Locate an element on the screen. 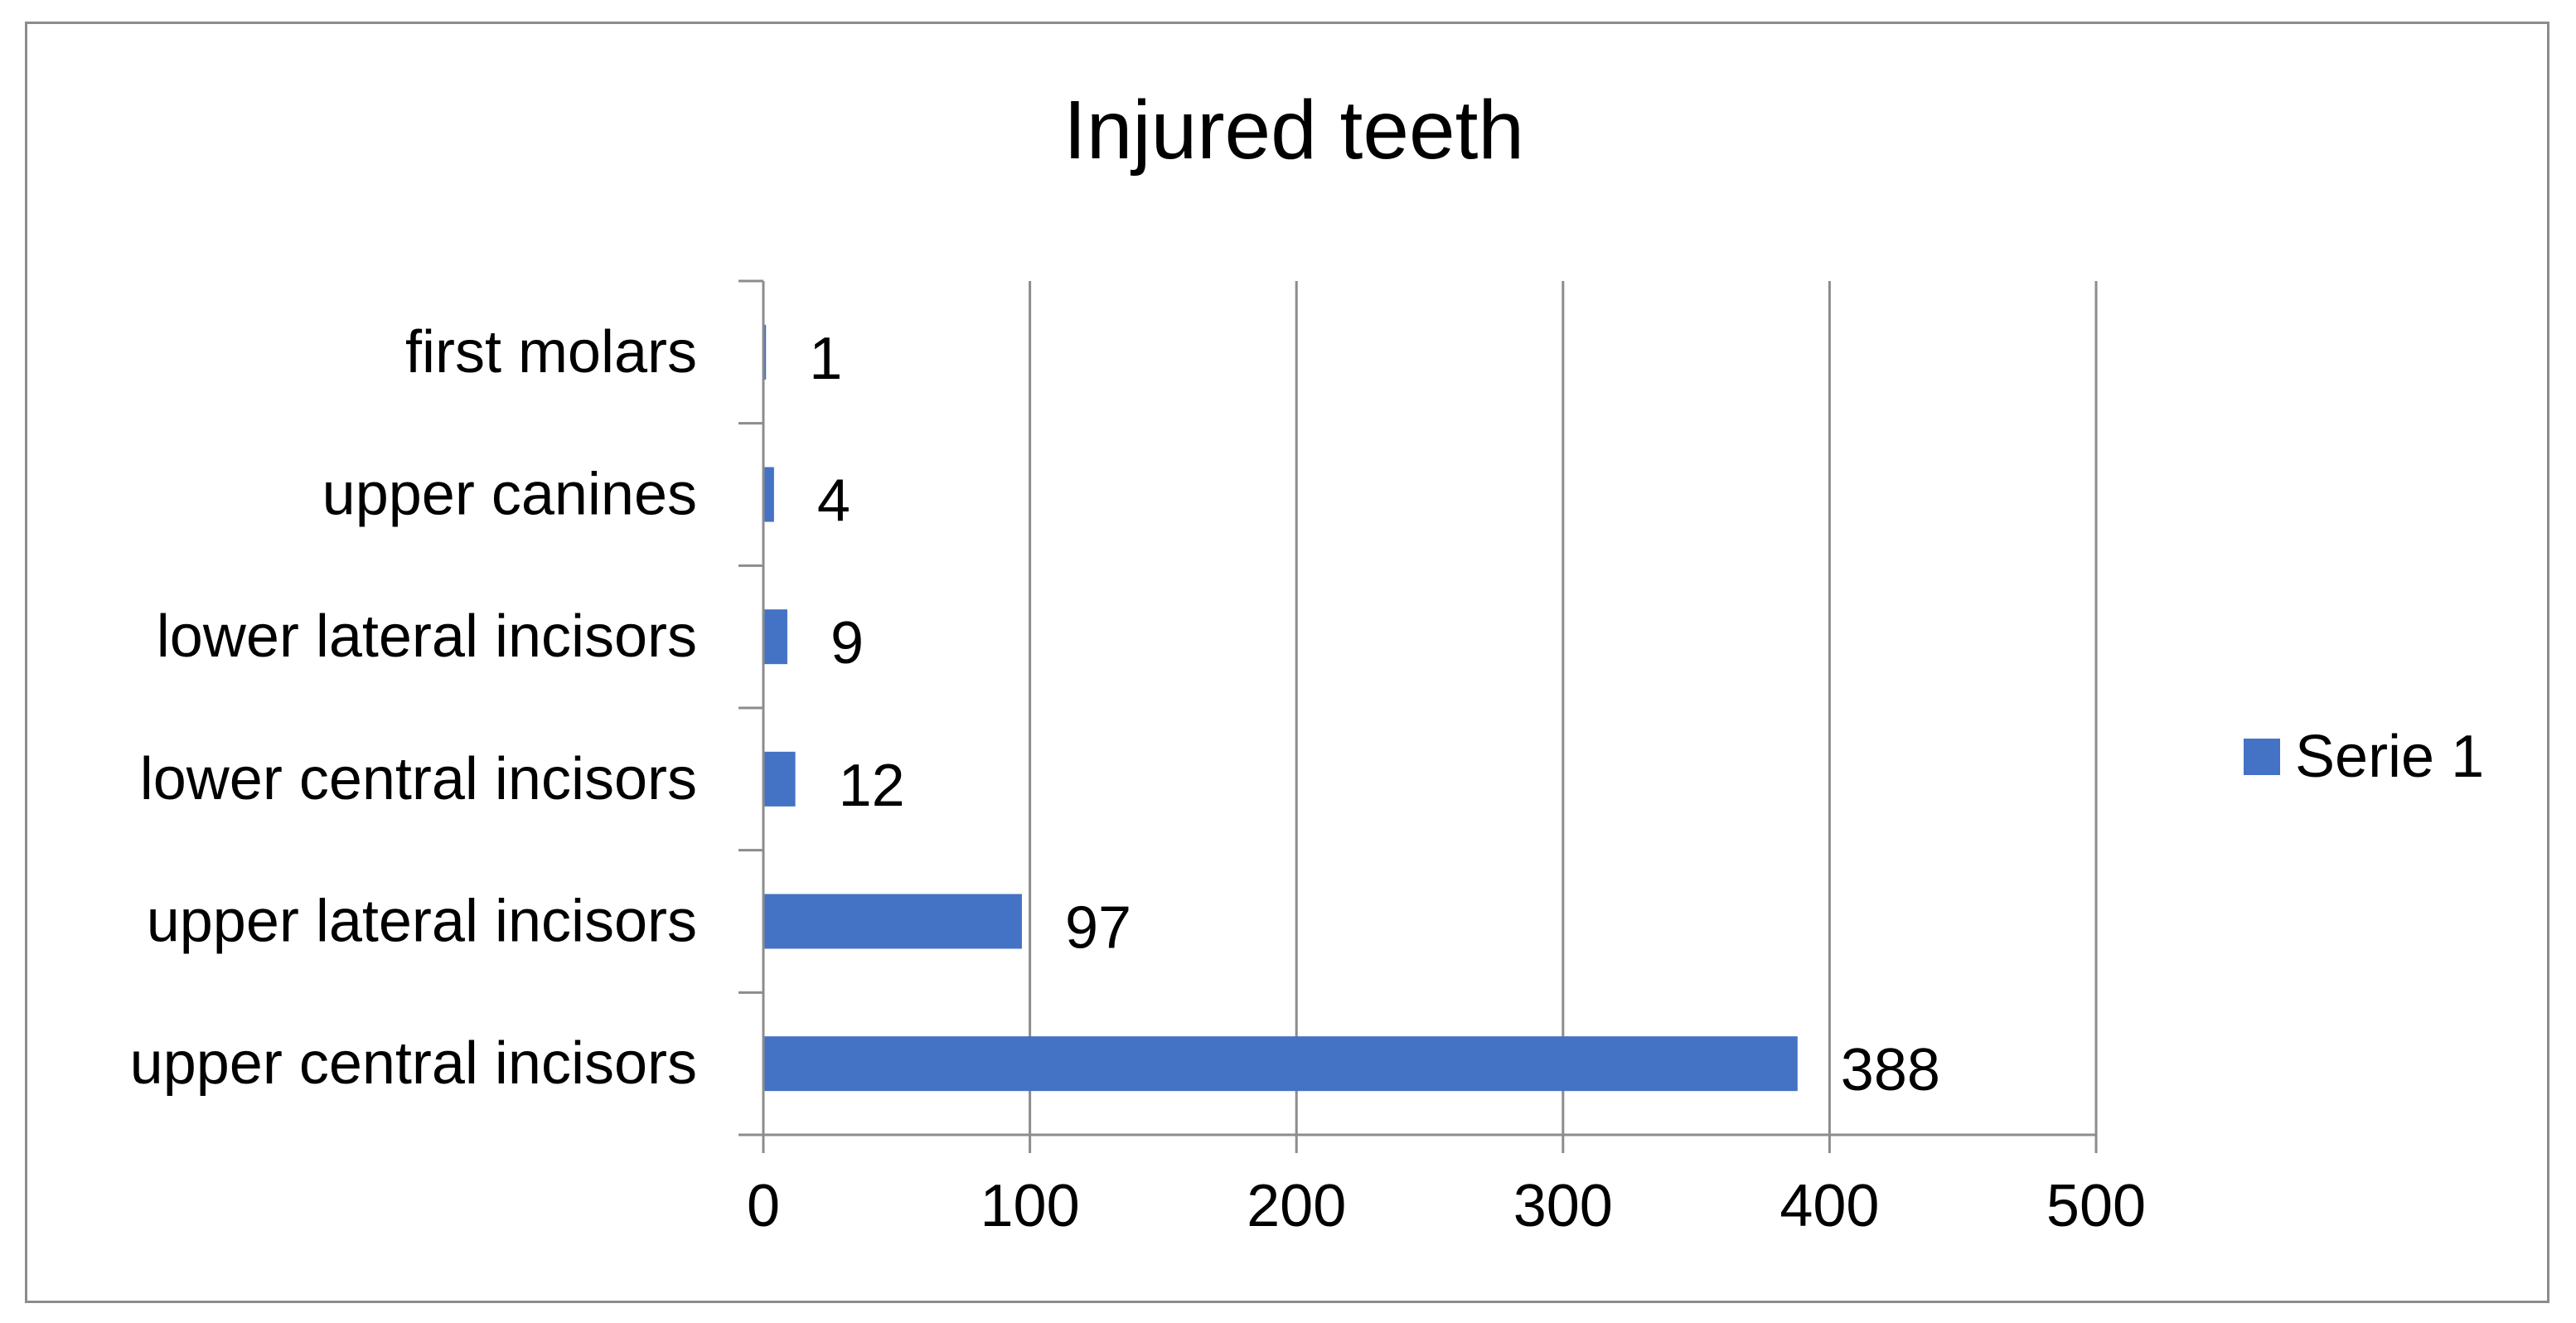 This screenshot has width=2576, height=1323. data-label: 12 is located at coordinates (872, 786).